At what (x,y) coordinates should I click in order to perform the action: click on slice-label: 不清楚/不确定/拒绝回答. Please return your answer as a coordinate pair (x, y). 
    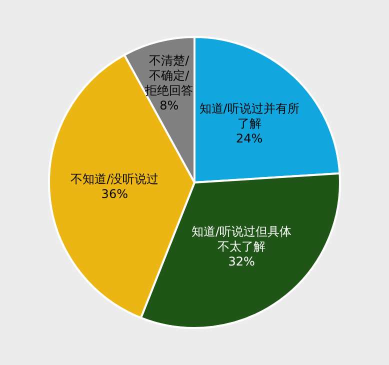
    Looking at the image, I should click on (169, 75).